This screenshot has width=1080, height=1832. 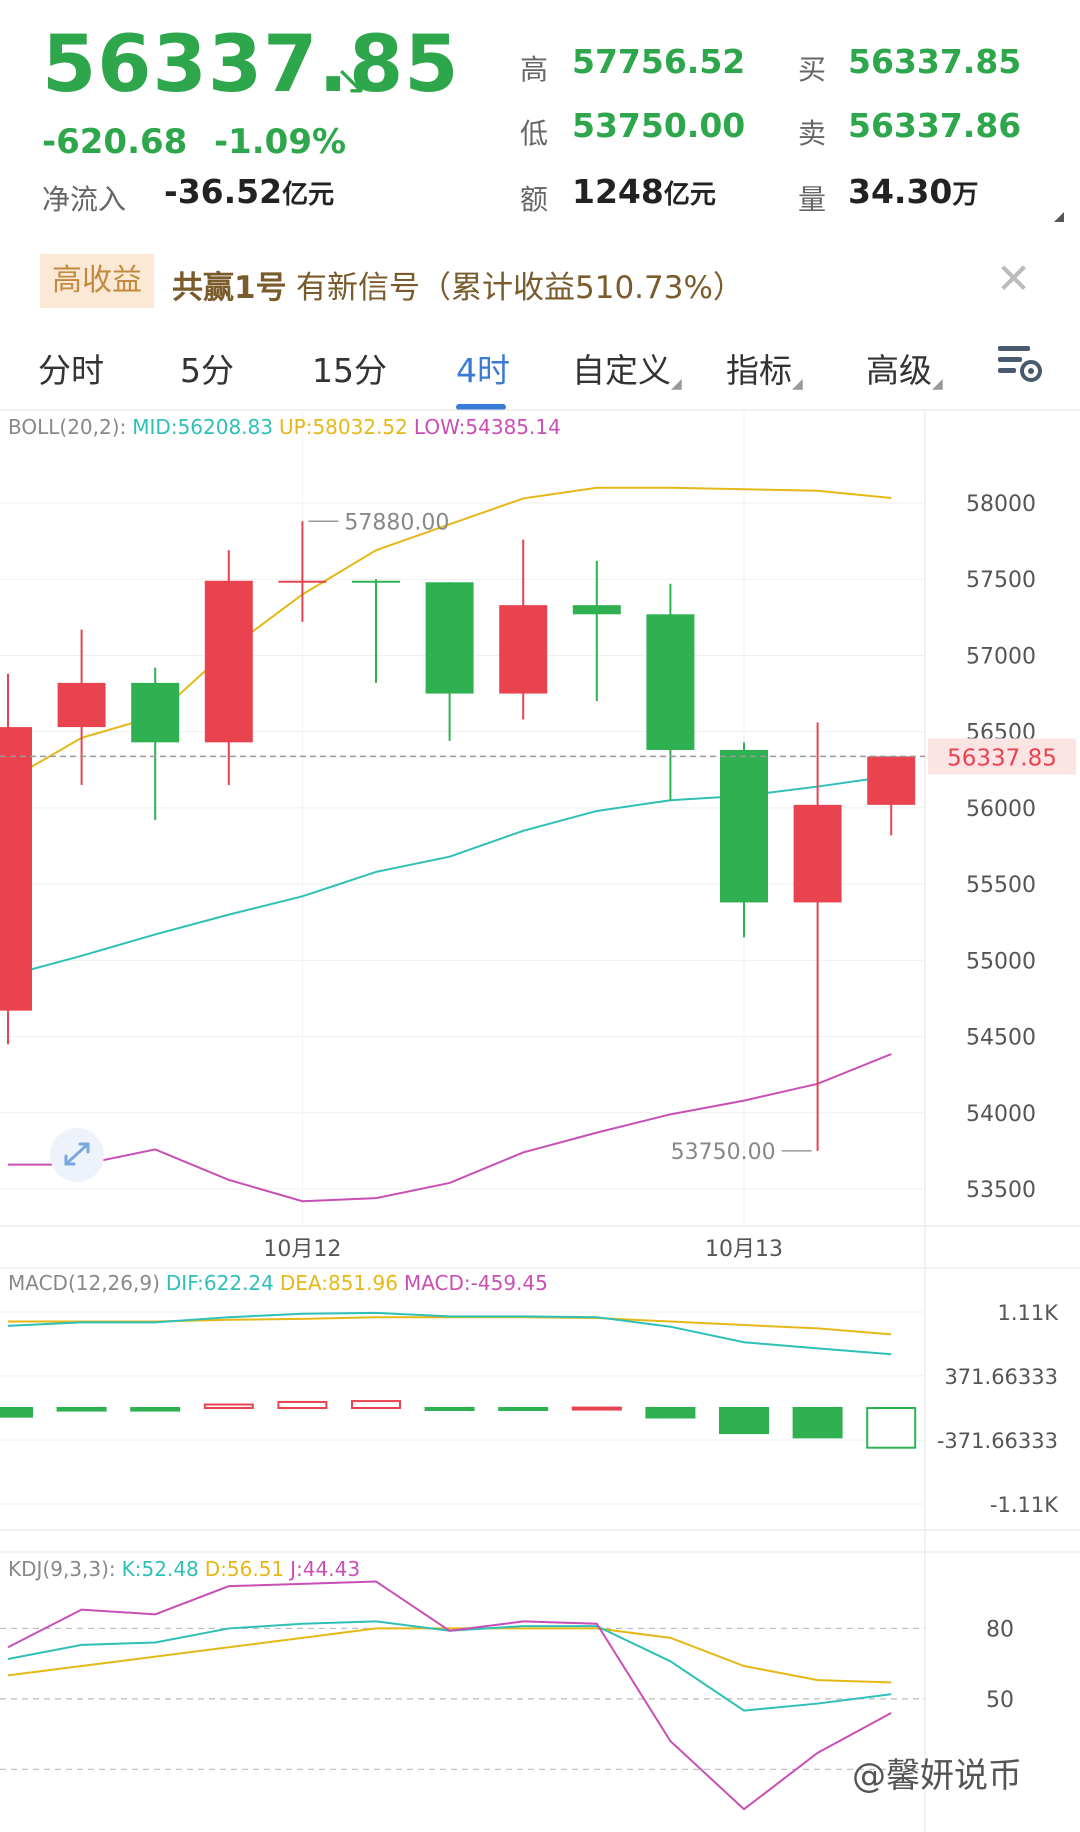 I want to click on y-tick-label: 55500, so click(x=1001, y=885).